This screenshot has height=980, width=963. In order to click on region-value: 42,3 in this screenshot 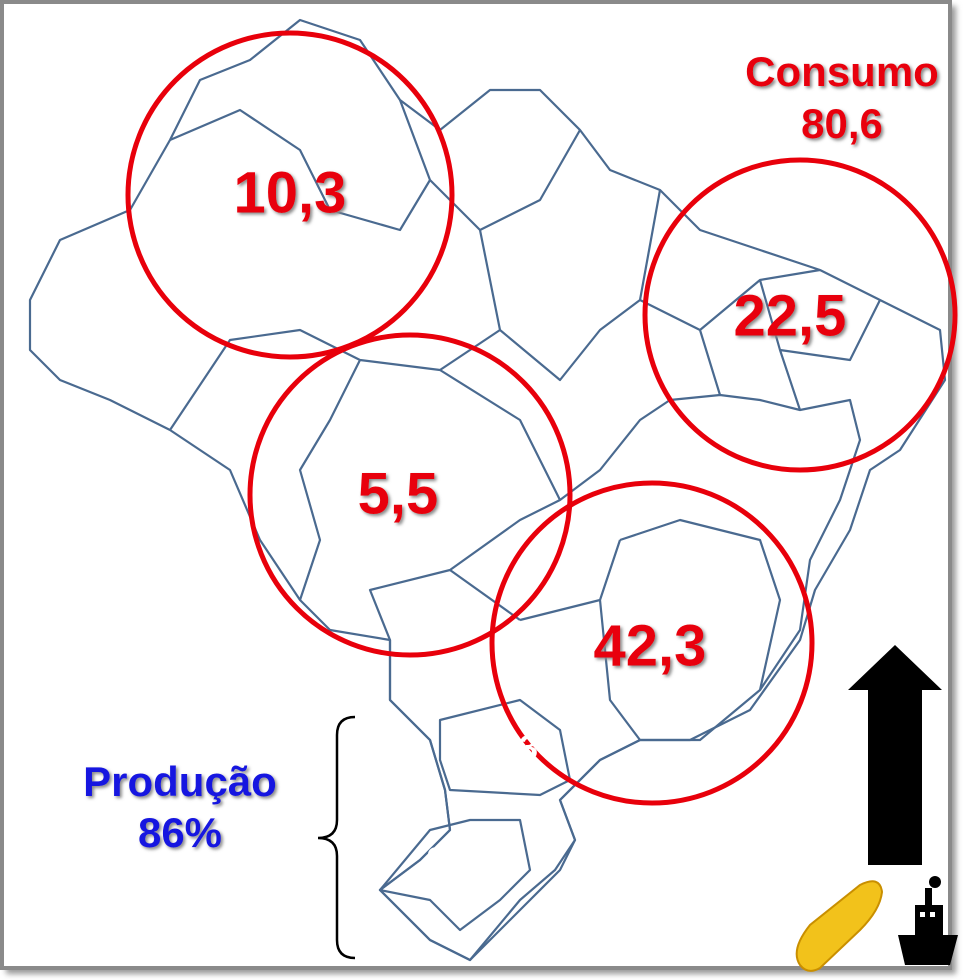, I will do `click(650, 645)`.